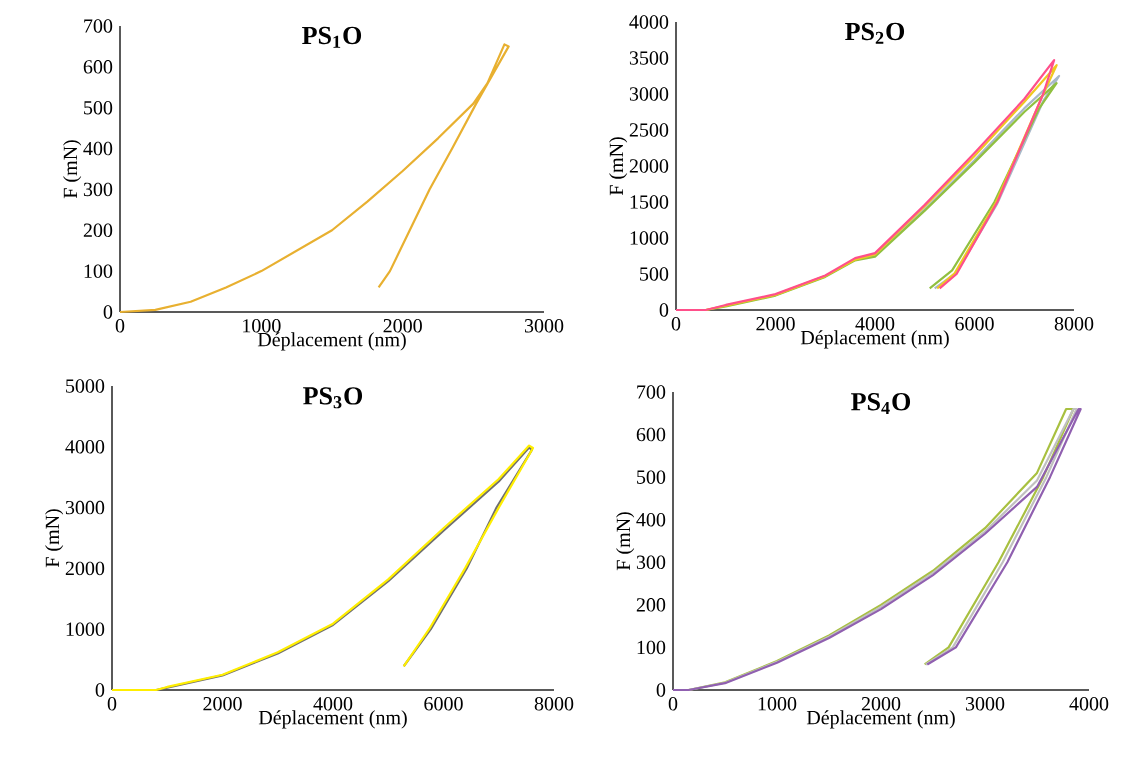 Image resolution: width=1121 pixels, height=763 pixels. What do you see at coordinates (333, 398) in the screenshot?
I see `chart-title: PS$_{3}$O` at bounding box center [333, 398].